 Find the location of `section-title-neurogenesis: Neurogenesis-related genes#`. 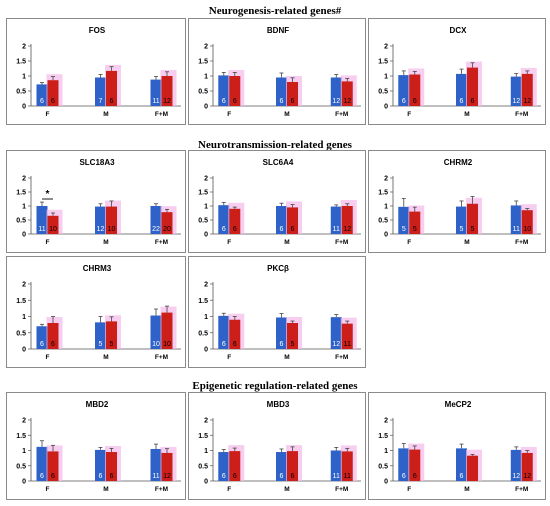

section-title-neurogenesis: Neurogenesis-related genes# is located at coordinates (275, 11).